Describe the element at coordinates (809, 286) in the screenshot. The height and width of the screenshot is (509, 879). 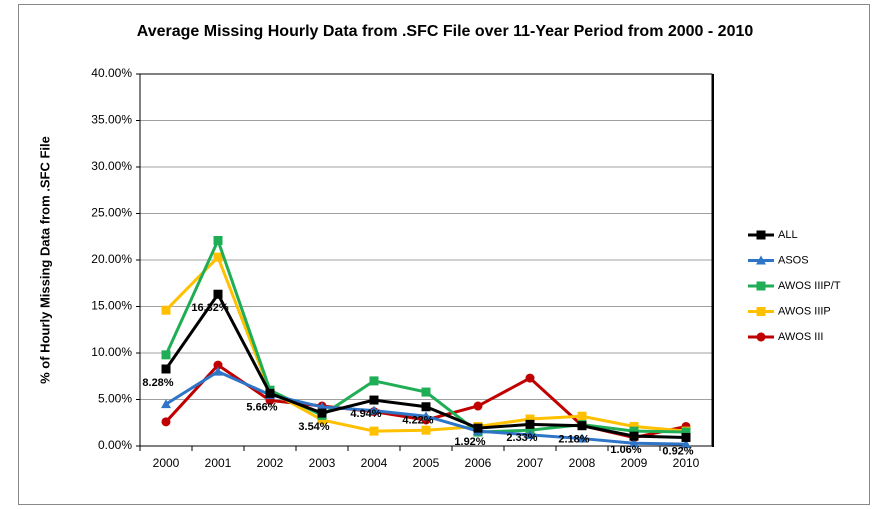
I see `legend-label: AWOS IIIP/T` at that location.